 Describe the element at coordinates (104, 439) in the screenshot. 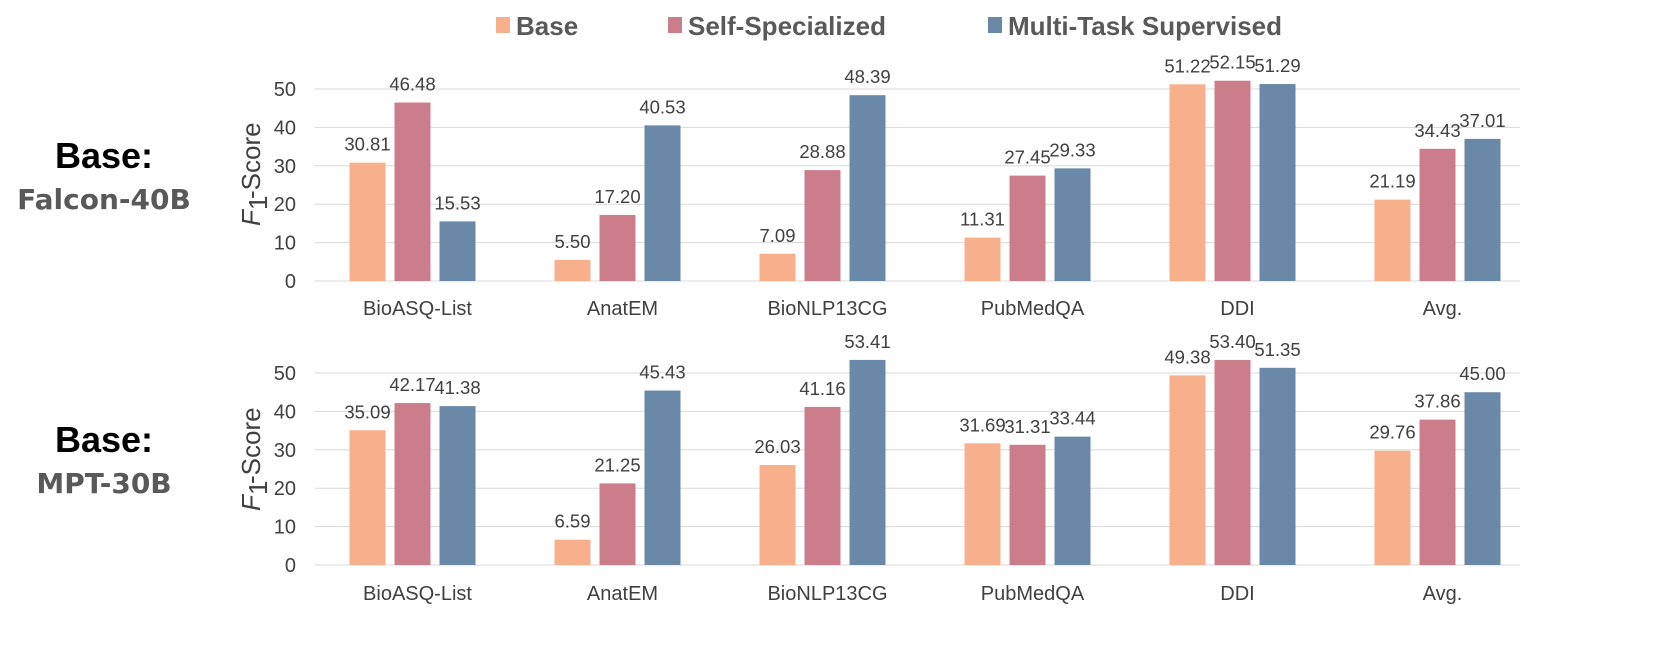

I see `row-label-prefix: Base:` at that location.